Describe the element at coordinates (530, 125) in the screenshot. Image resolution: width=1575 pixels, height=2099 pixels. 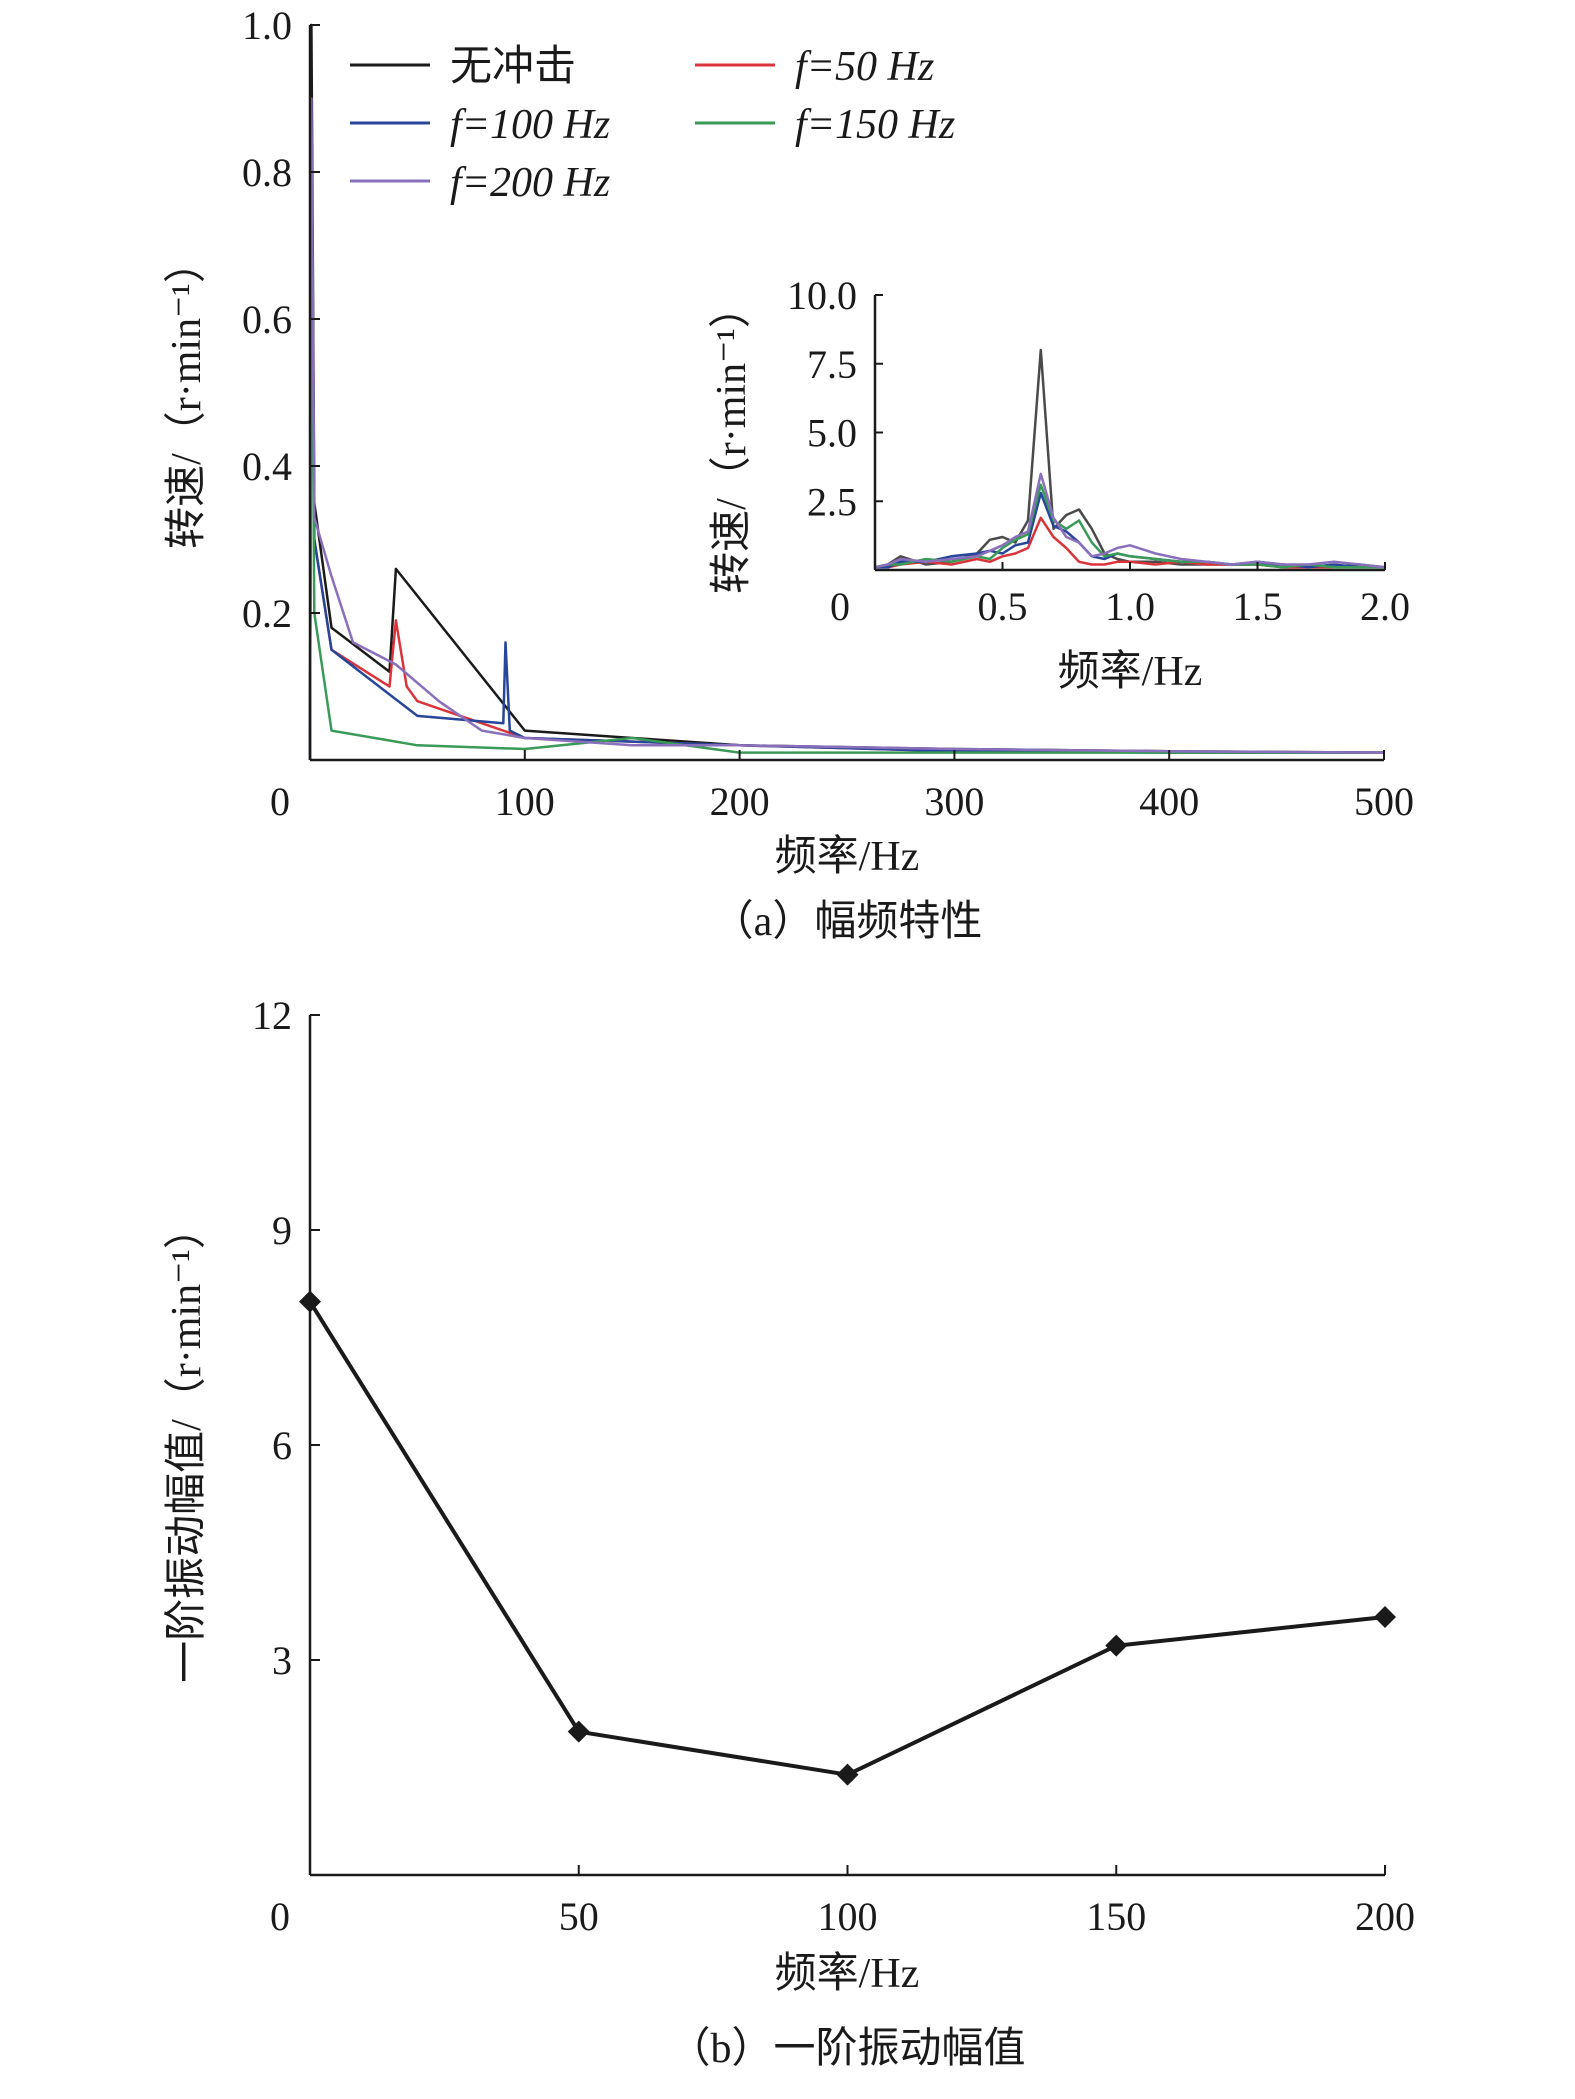
I see `legend-label-f100: f=100 Hz` at that location.